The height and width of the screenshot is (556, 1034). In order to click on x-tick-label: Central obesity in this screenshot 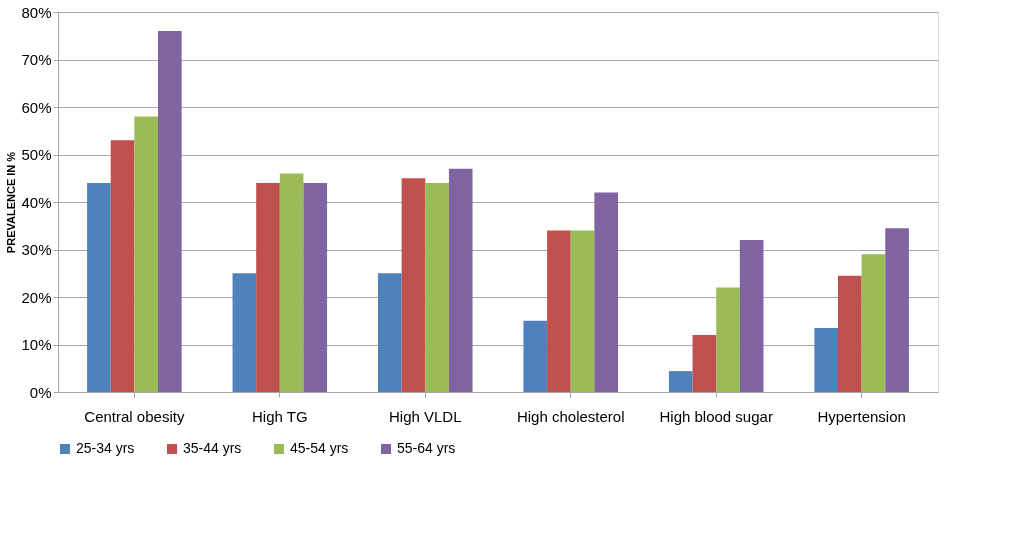, I will do `click(134, 416)`.